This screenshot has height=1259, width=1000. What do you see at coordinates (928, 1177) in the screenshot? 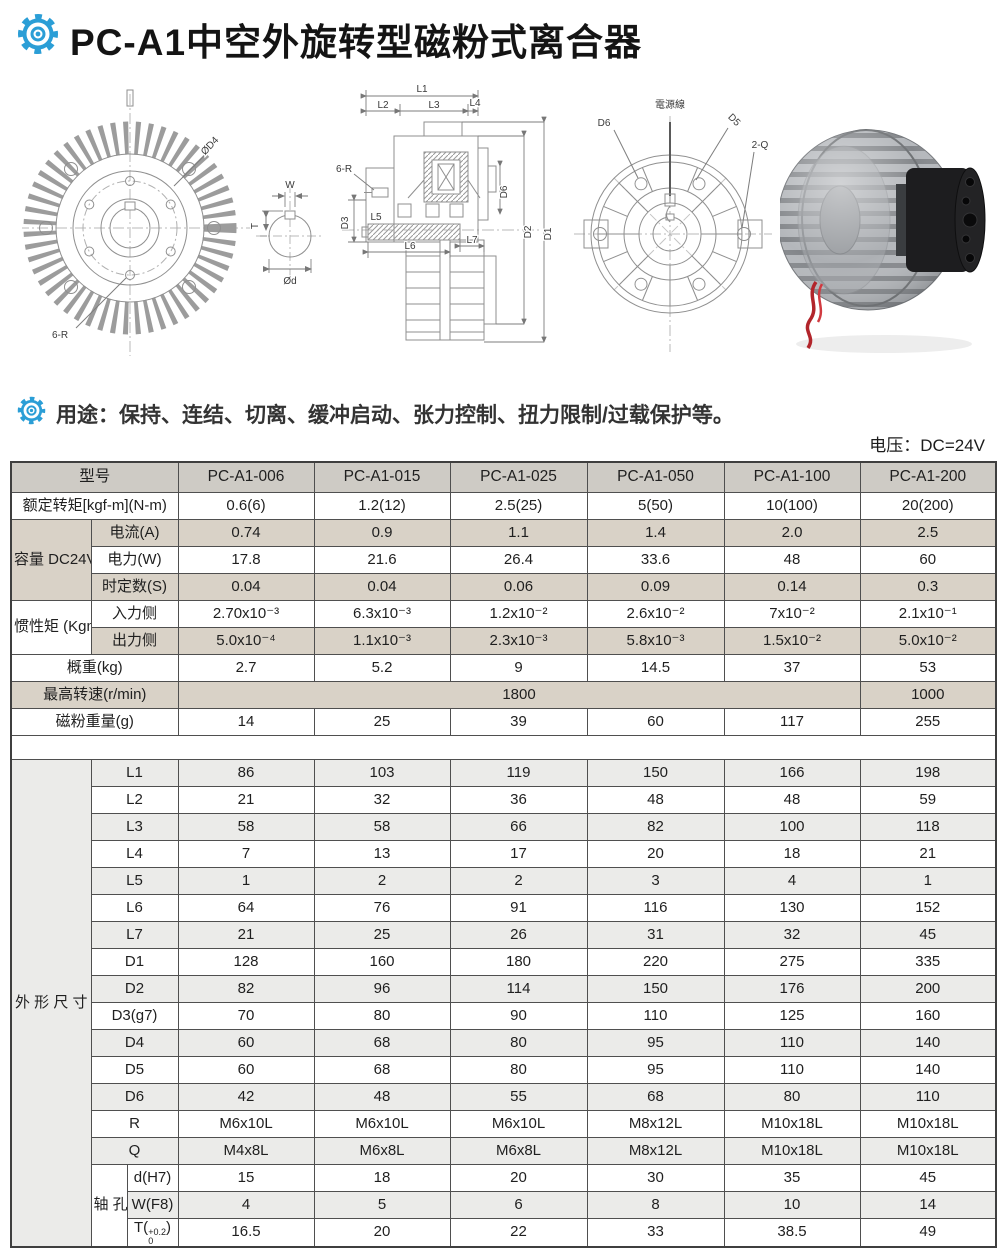
I see `value-cell: 45` at bounding box center [928, 1177].